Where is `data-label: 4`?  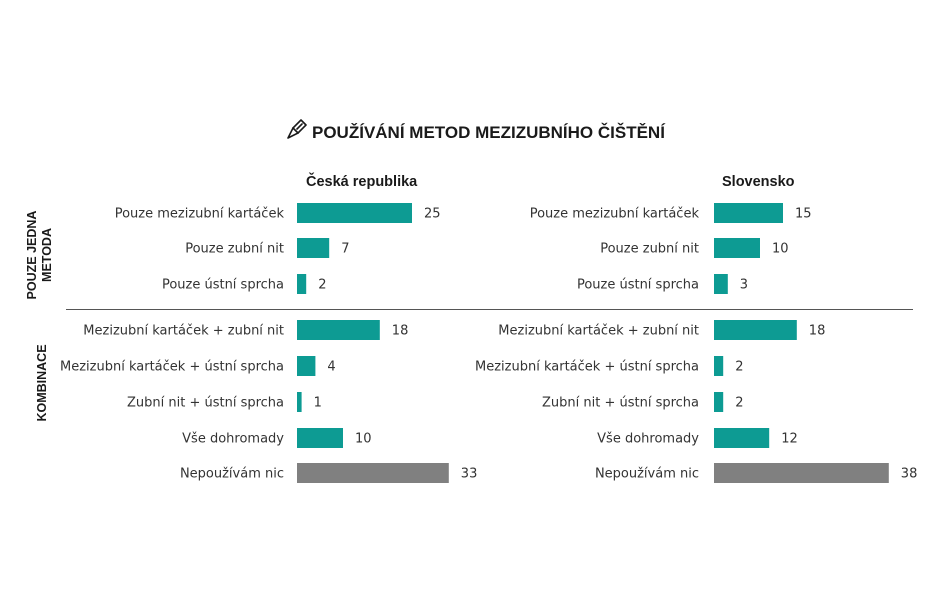 data-label: 4 is located at coordinates (331, 367).